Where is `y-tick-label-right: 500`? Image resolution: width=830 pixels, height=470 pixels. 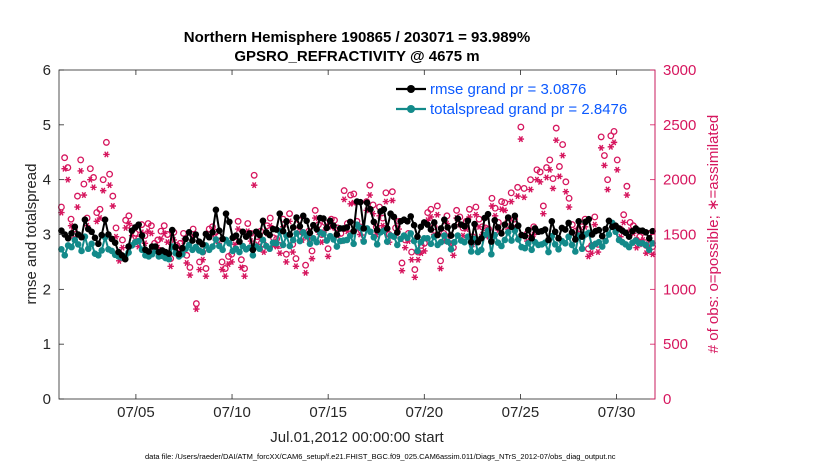
y-tick-label-right: 500 is located at coordinates (675, 344).